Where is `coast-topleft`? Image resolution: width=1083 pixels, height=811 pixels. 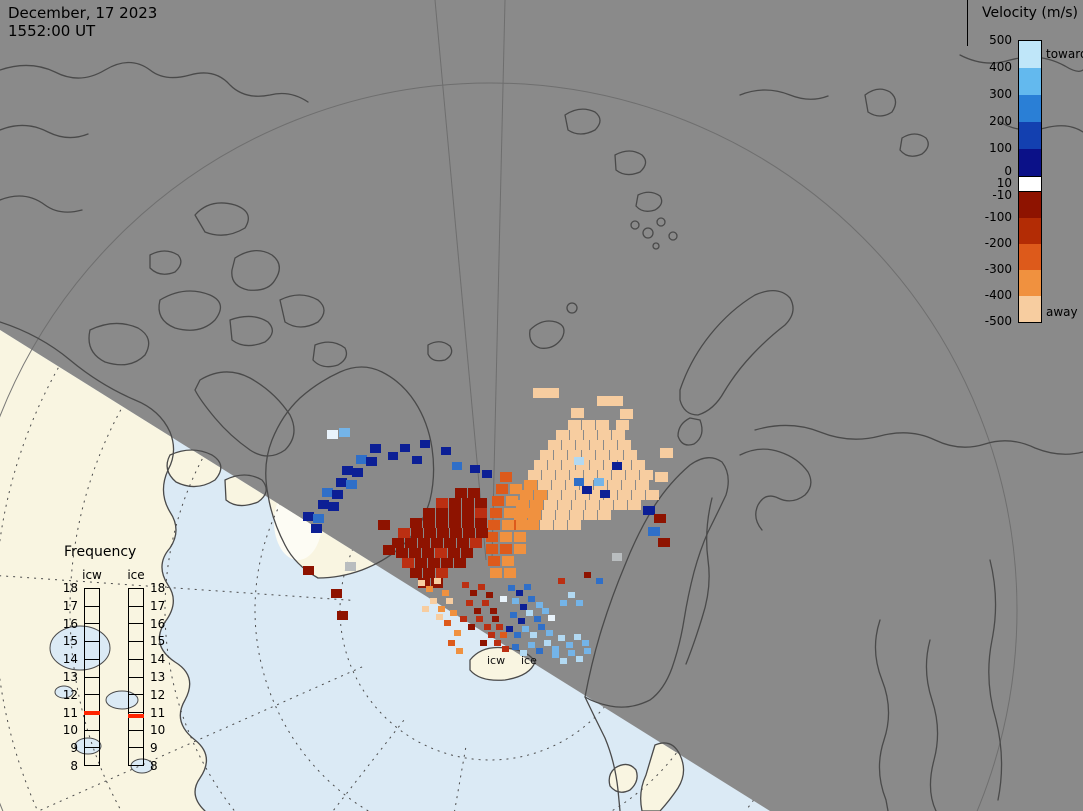 coast-topleft is located at coordinates (154, 82).